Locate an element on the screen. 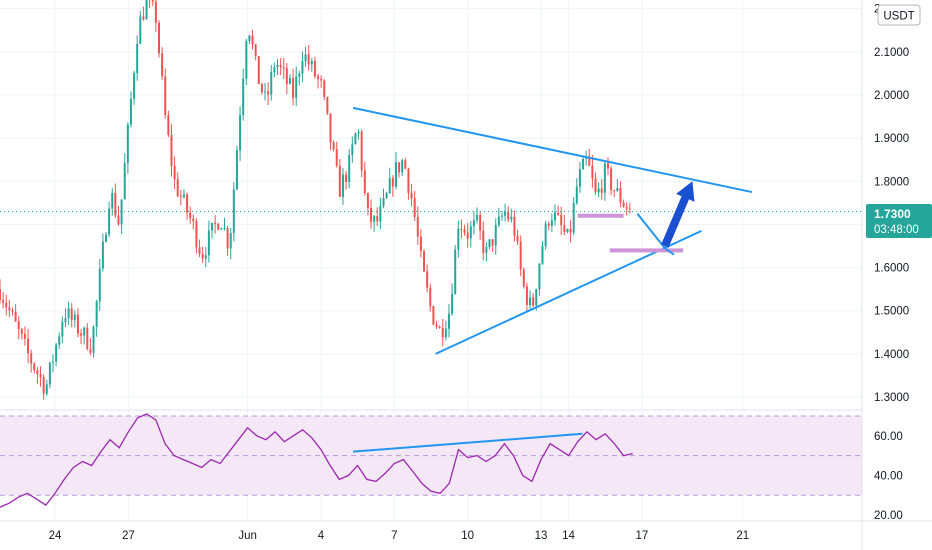  price-tick-label: 1.3000 is located at coordinates (891, 398).